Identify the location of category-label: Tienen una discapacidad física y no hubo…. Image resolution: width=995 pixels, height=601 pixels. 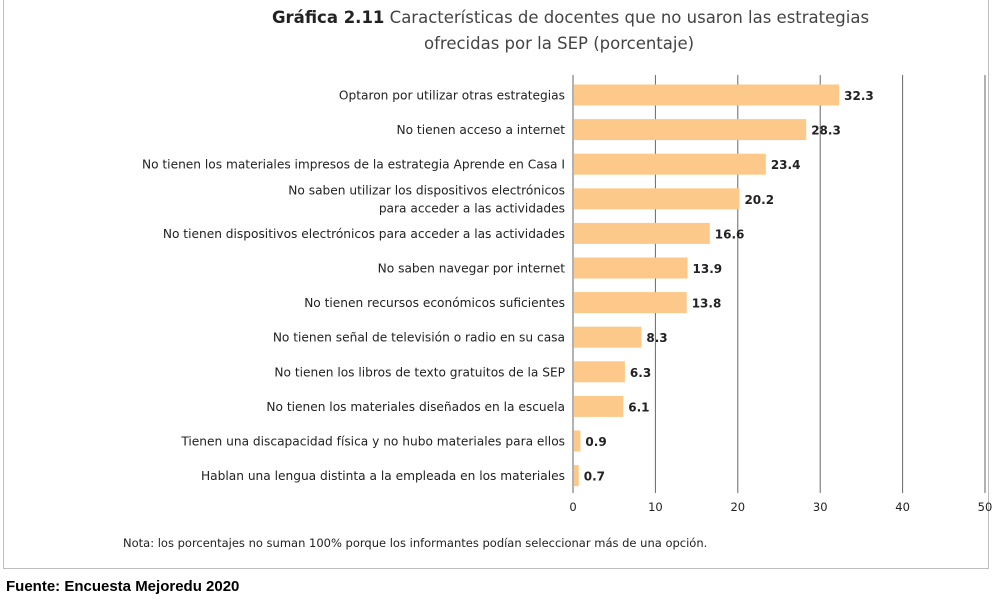
(372, 442).